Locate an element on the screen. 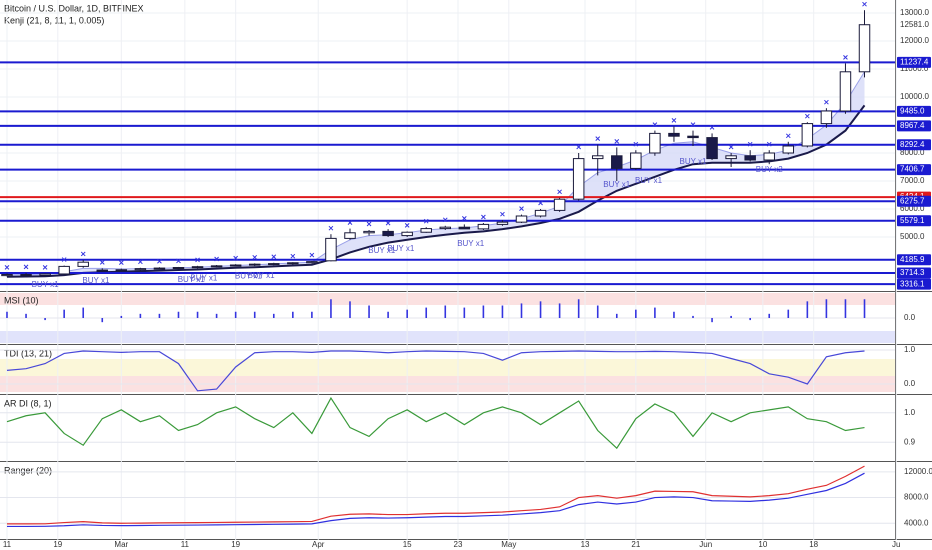  level-label: 4185.9 is located at coordinates (912, 259).